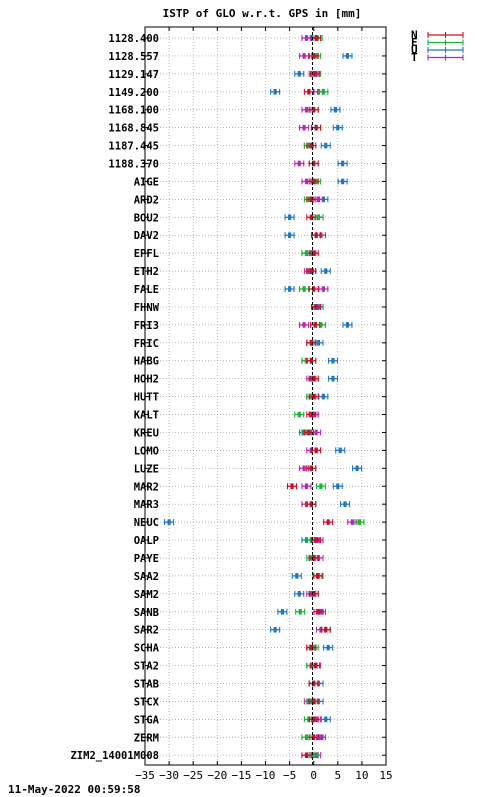  What do you see at coordinates (146, 738) in the screenshot?
I see `station-label: ZERM` at bounding box center [146, 738].